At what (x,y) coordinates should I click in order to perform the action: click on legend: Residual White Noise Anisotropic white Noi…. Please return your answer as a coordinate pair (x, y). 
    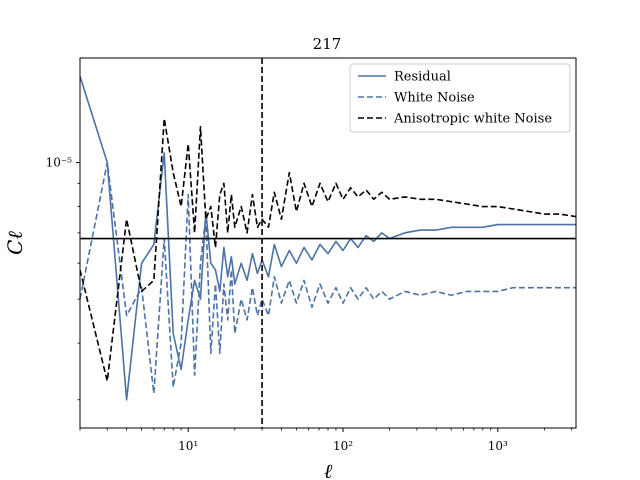
    Looking at the image, I should click on (460, 98).